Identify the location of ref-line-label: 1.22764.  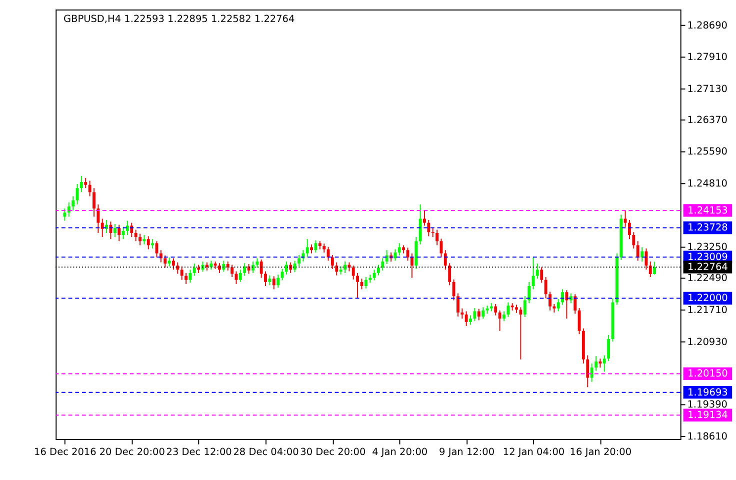
(708, 268).